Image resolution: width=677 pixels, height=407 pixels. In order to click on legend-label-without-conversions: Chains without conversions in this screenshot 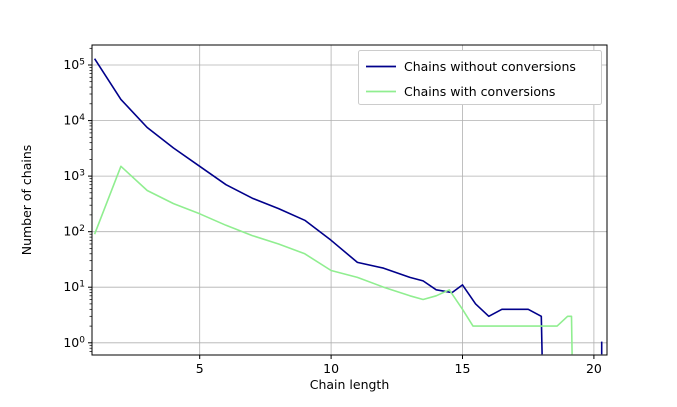, I will do `click(490, 66)`.